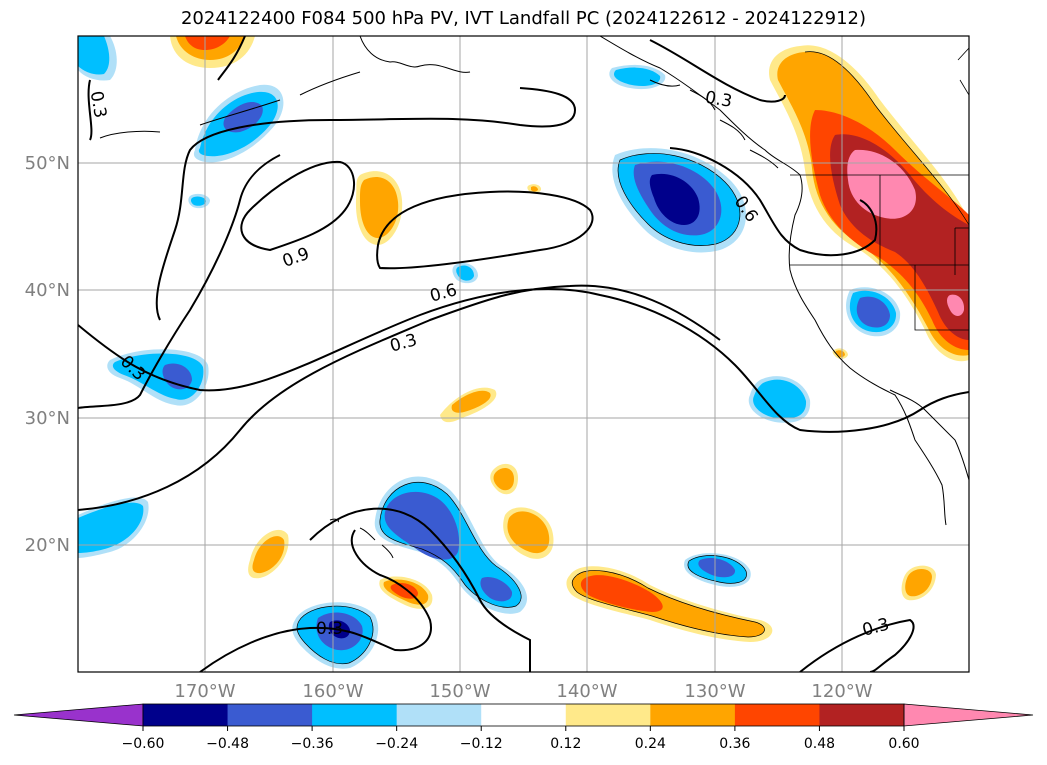 The width and height of the screenshot is (1047, 765). I want to click on colorbar-tick-label: −0.12, so click(481, 744).